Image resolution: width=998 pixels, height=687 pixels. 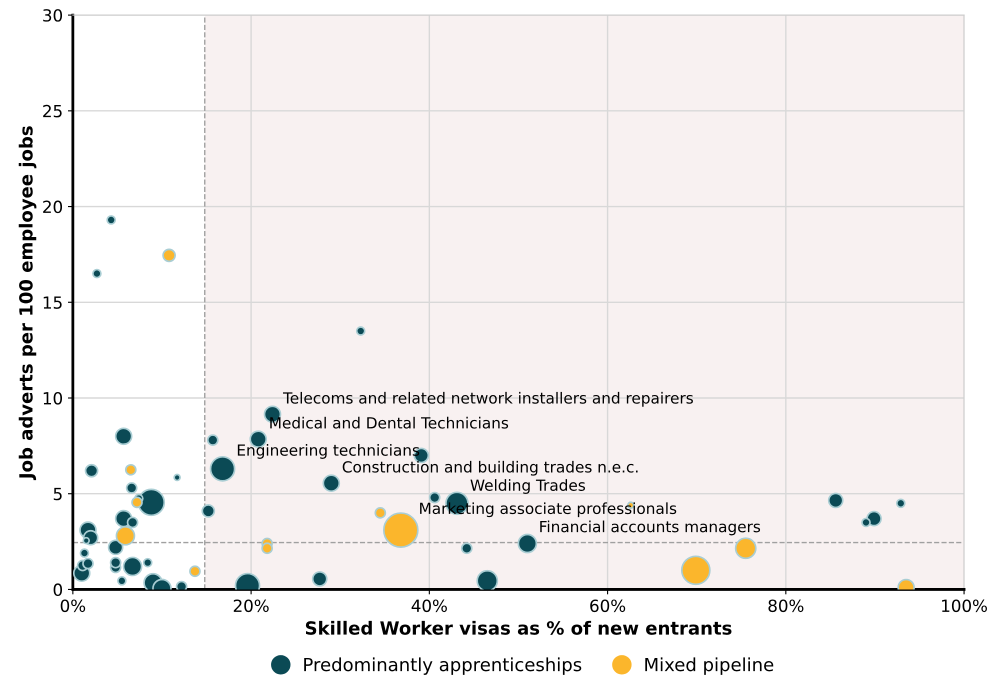 What do you see at coordinates (53, 302) in the screenshot?
I see `y-tick-label: 15` at bounding box center [53, 302].